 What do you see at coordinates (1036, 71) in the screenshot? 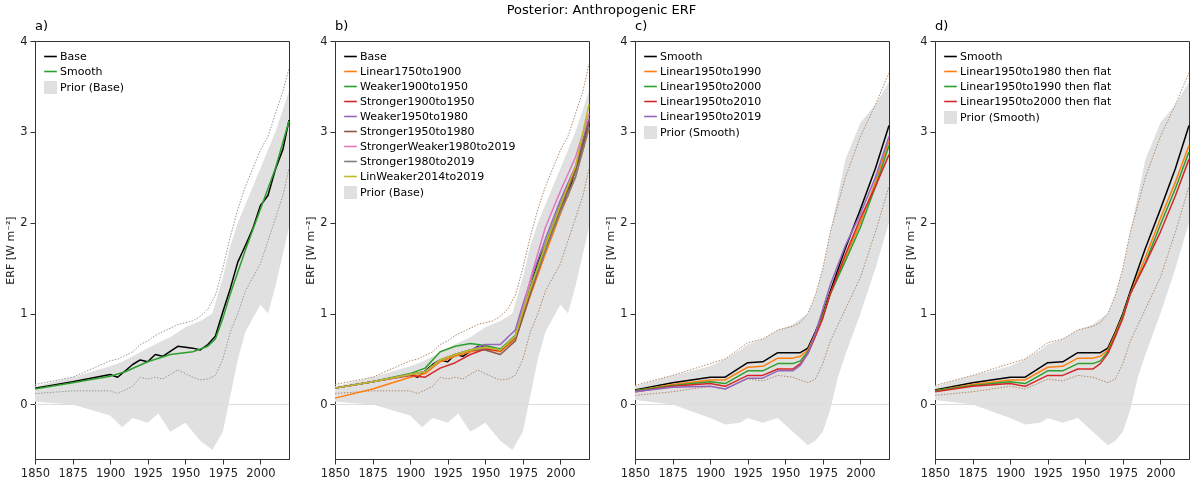
I see `legend-label: Linear1950to1980 then flat` at bounding box center [1036, 71].